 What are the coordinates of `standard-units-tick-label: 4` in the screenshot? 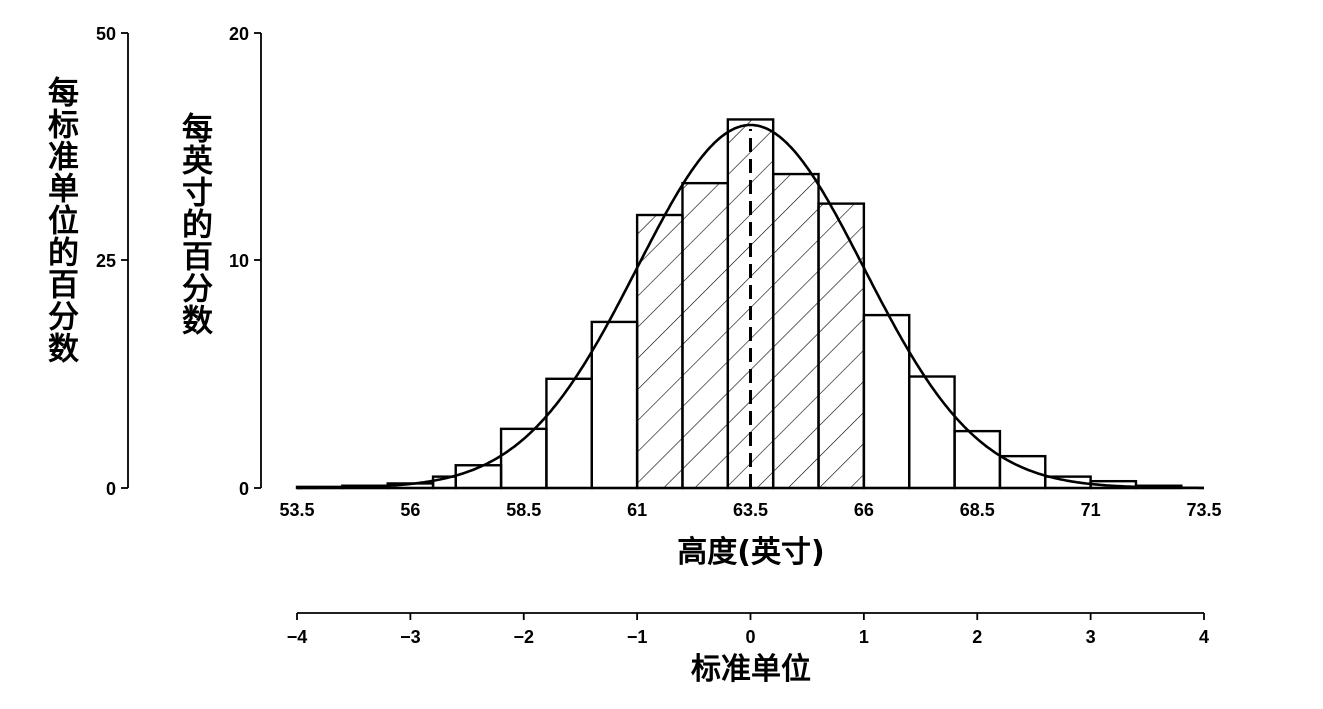 It's located at (1204, 637).